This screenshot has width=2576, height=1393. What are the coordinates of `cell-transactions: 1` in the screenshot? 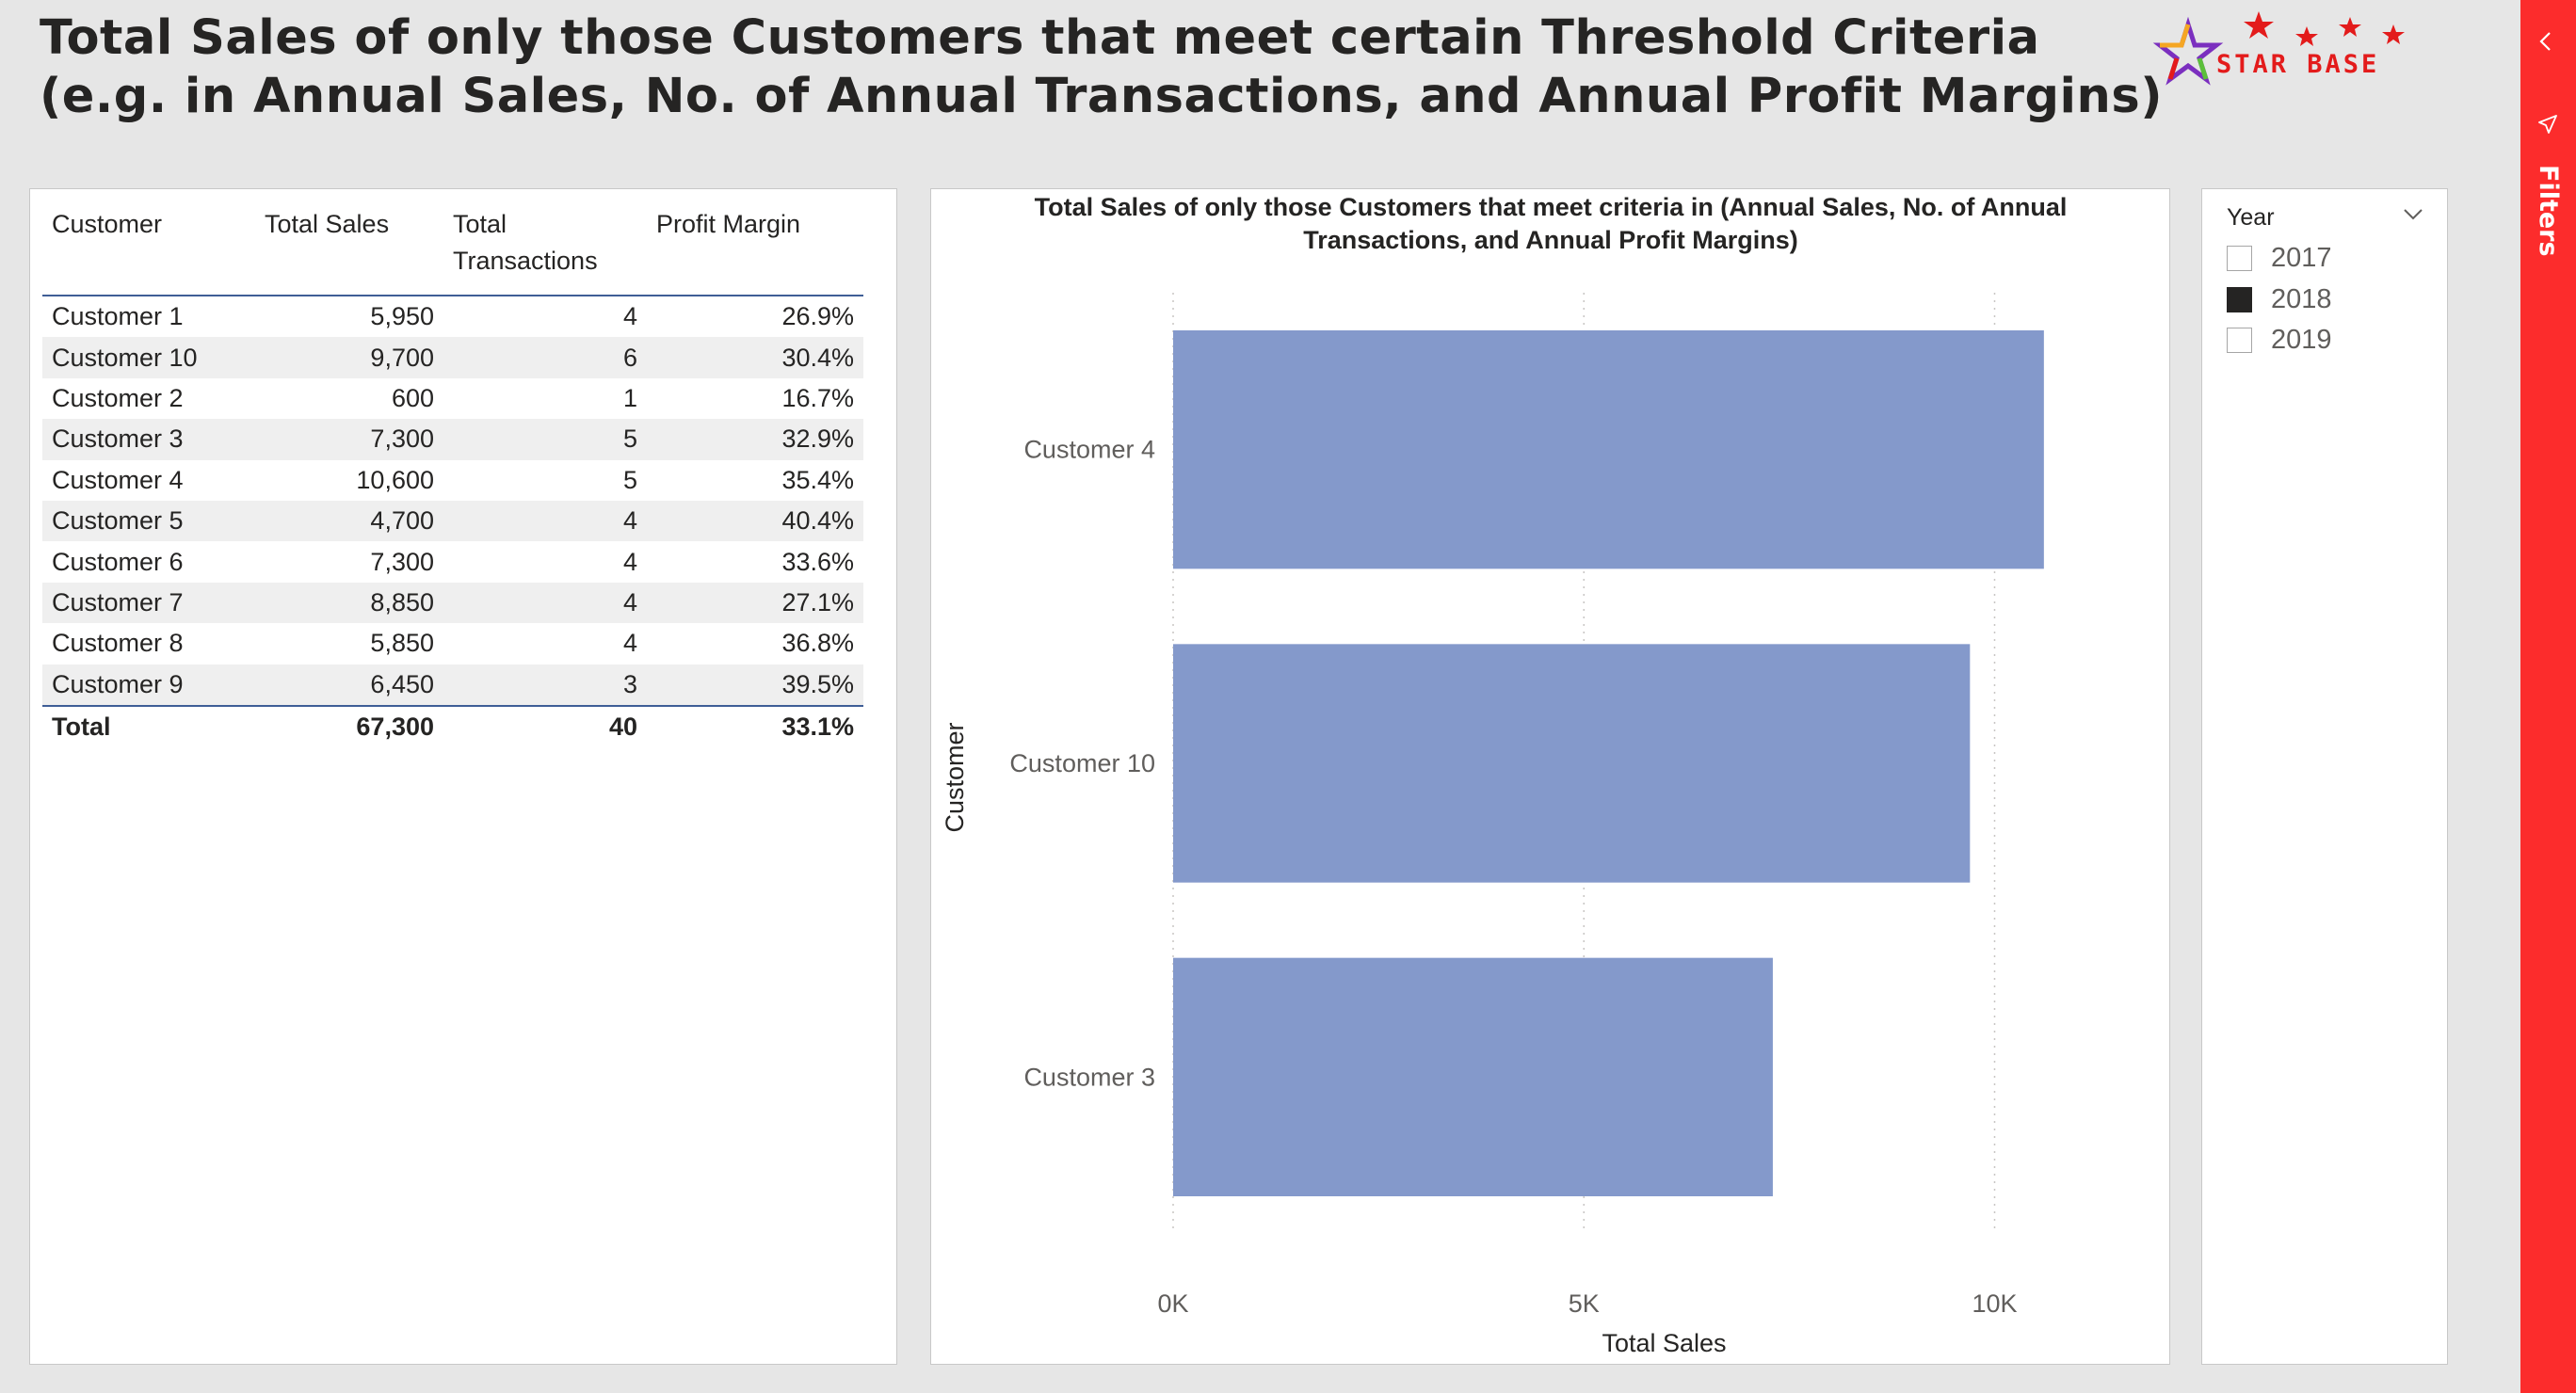 It's located at (629, 397).